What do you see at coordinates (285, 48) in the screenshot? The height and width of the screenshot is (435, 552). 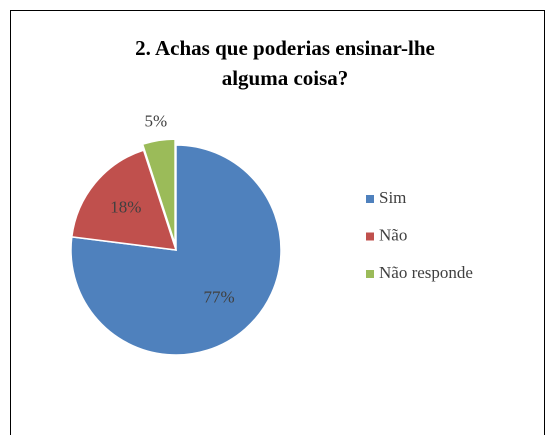 I see `chart-title: 2. Achas que poderias ensinar-lhe` at bounding box center [285, 48].